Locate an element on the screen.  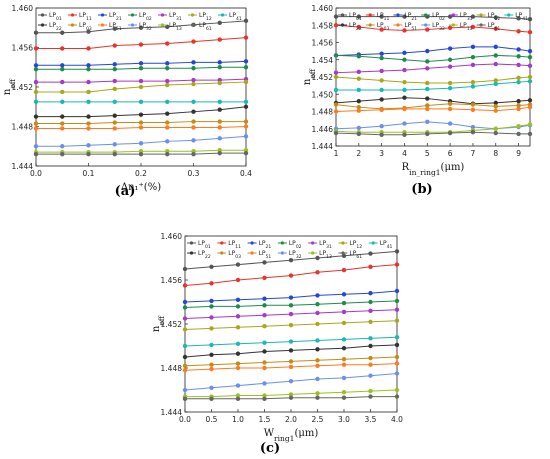
legend-label: LP21 is located at coordinates (115, 17).